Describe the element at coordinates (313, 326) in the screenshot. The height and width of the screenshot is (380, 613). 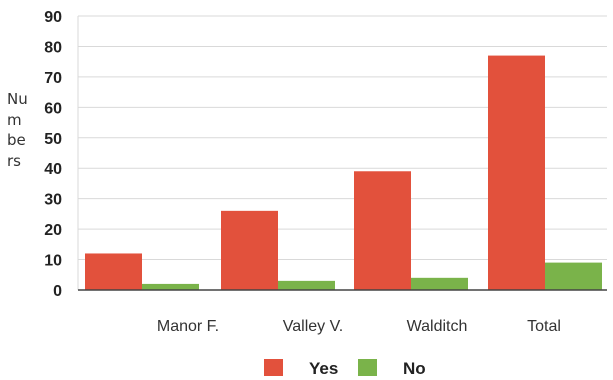
I see `x-tick-label: Valley V.` at that location.